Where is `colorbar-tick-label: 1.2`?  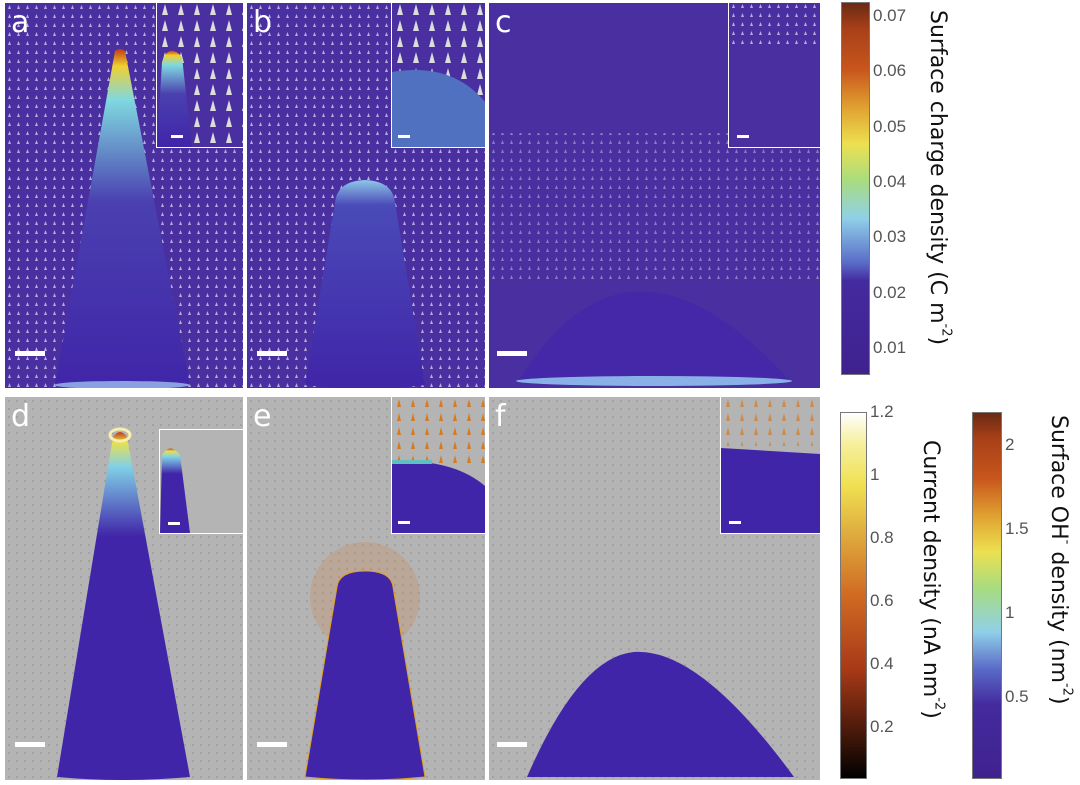 colorbar-tick-label: 1.2 is located at coordinates (882, 411).